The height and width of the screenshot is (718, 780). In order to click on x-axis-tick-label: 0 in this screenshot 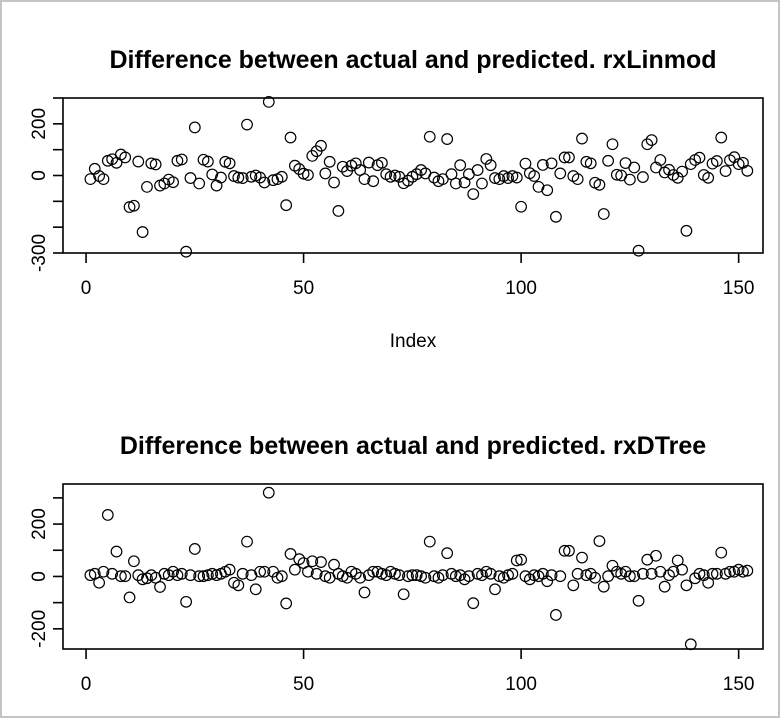, I will do `click(86, 288)`.